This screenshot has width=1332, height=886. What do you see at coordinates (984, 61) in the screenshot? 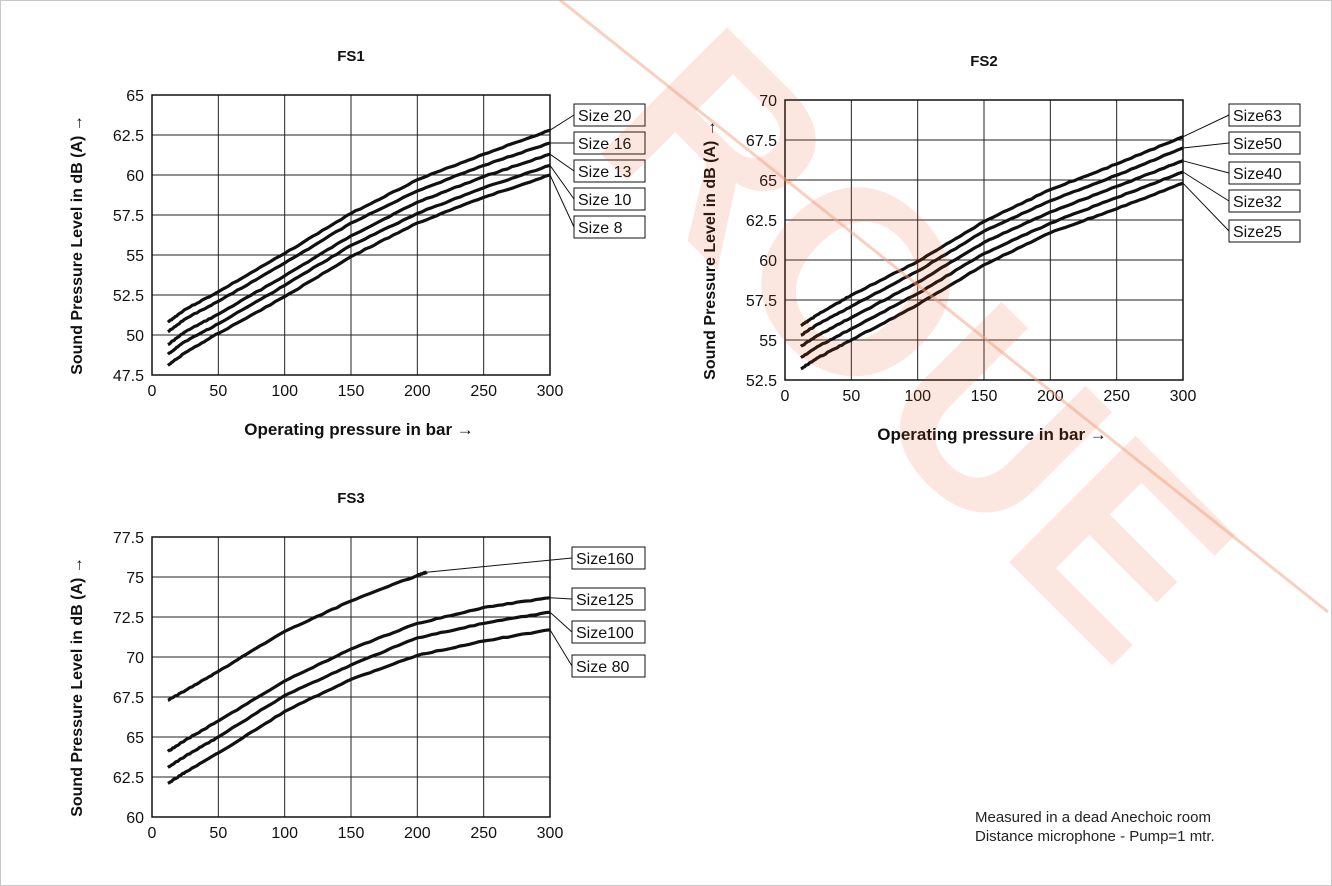
I see `chart-title: FS2` at bounding box center [984, 61].